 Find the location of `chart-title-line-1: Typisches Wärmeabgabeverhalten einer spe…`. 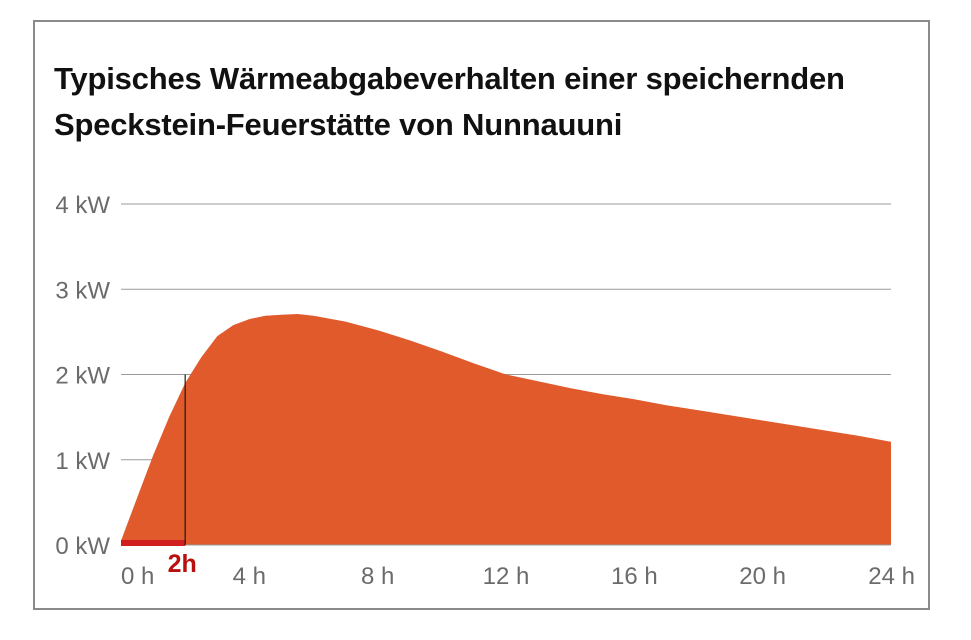

chart-title-line-1: Typisches Wärmeabgabeverhalten einer spe… is located at coordinates (449, 78).